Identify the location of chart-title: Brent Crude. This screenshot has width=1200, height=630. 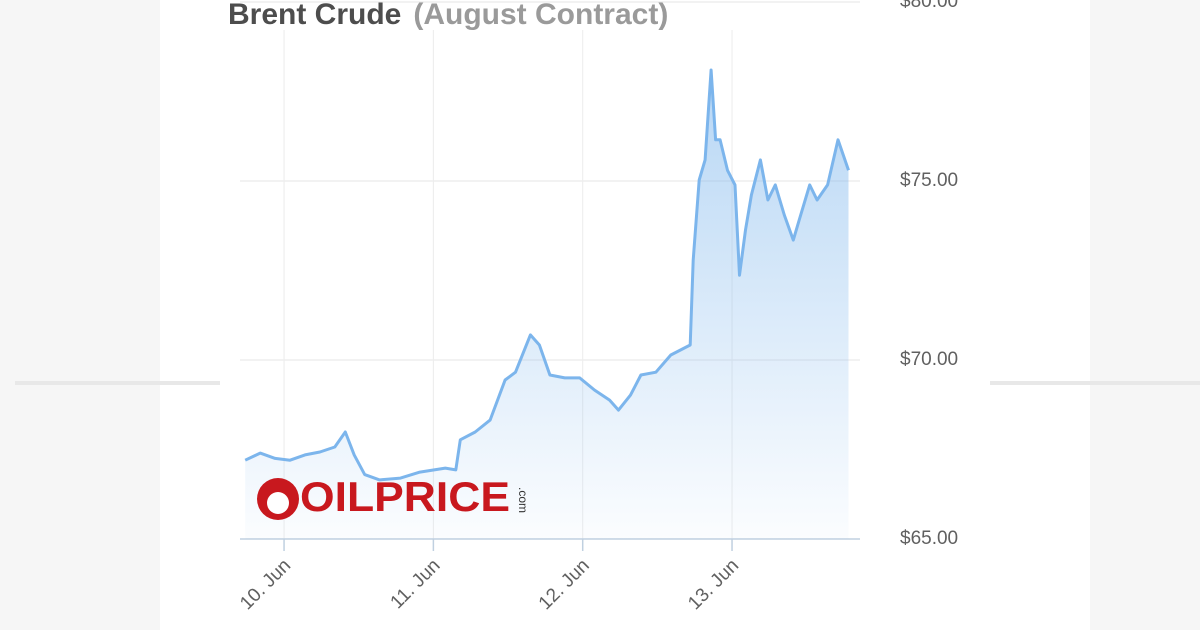
(314, 15).